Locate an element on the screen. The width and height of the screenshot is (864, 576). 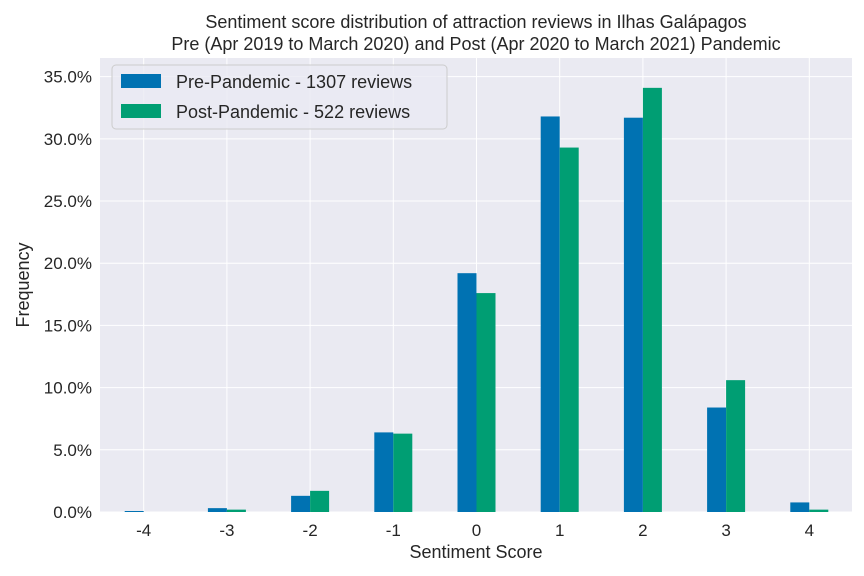
x-tick-label: 0 is located at coordinates (476, 530).